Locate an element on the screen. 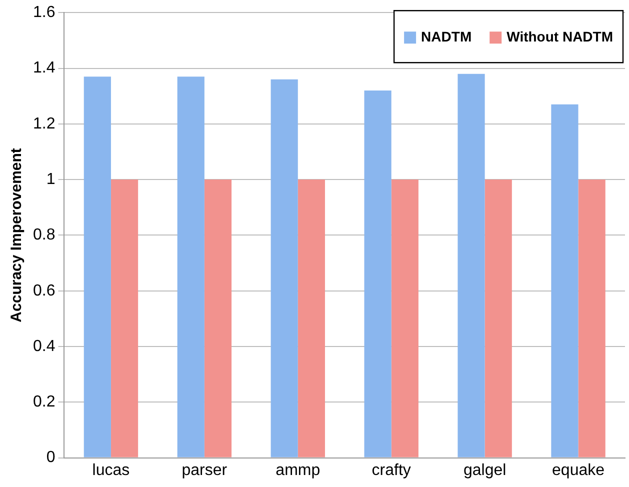 This screenshot has width=629, height=487. legend-label: Without NADTM is located at coordinates (560, 36).